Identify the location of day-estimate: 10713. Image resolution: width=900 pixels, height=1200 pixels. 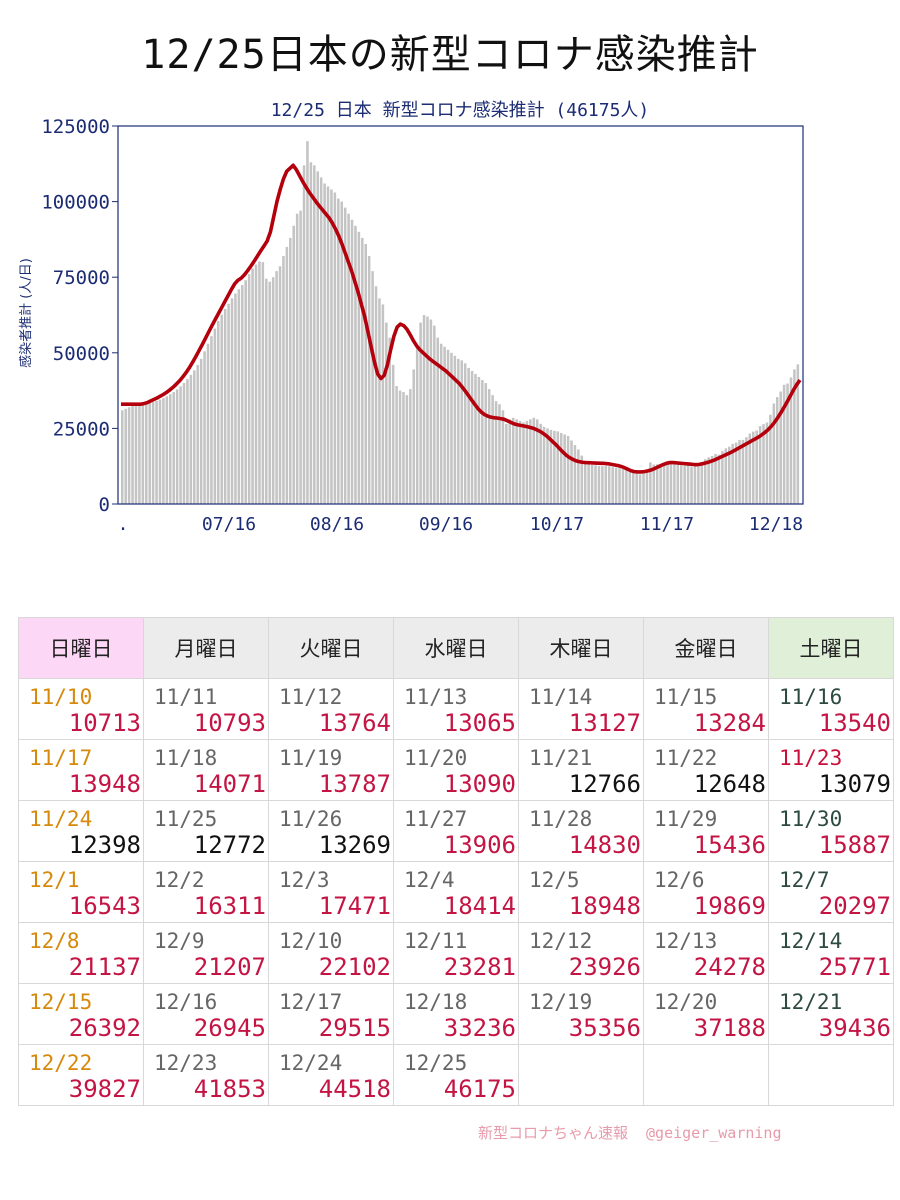
(104, 723).